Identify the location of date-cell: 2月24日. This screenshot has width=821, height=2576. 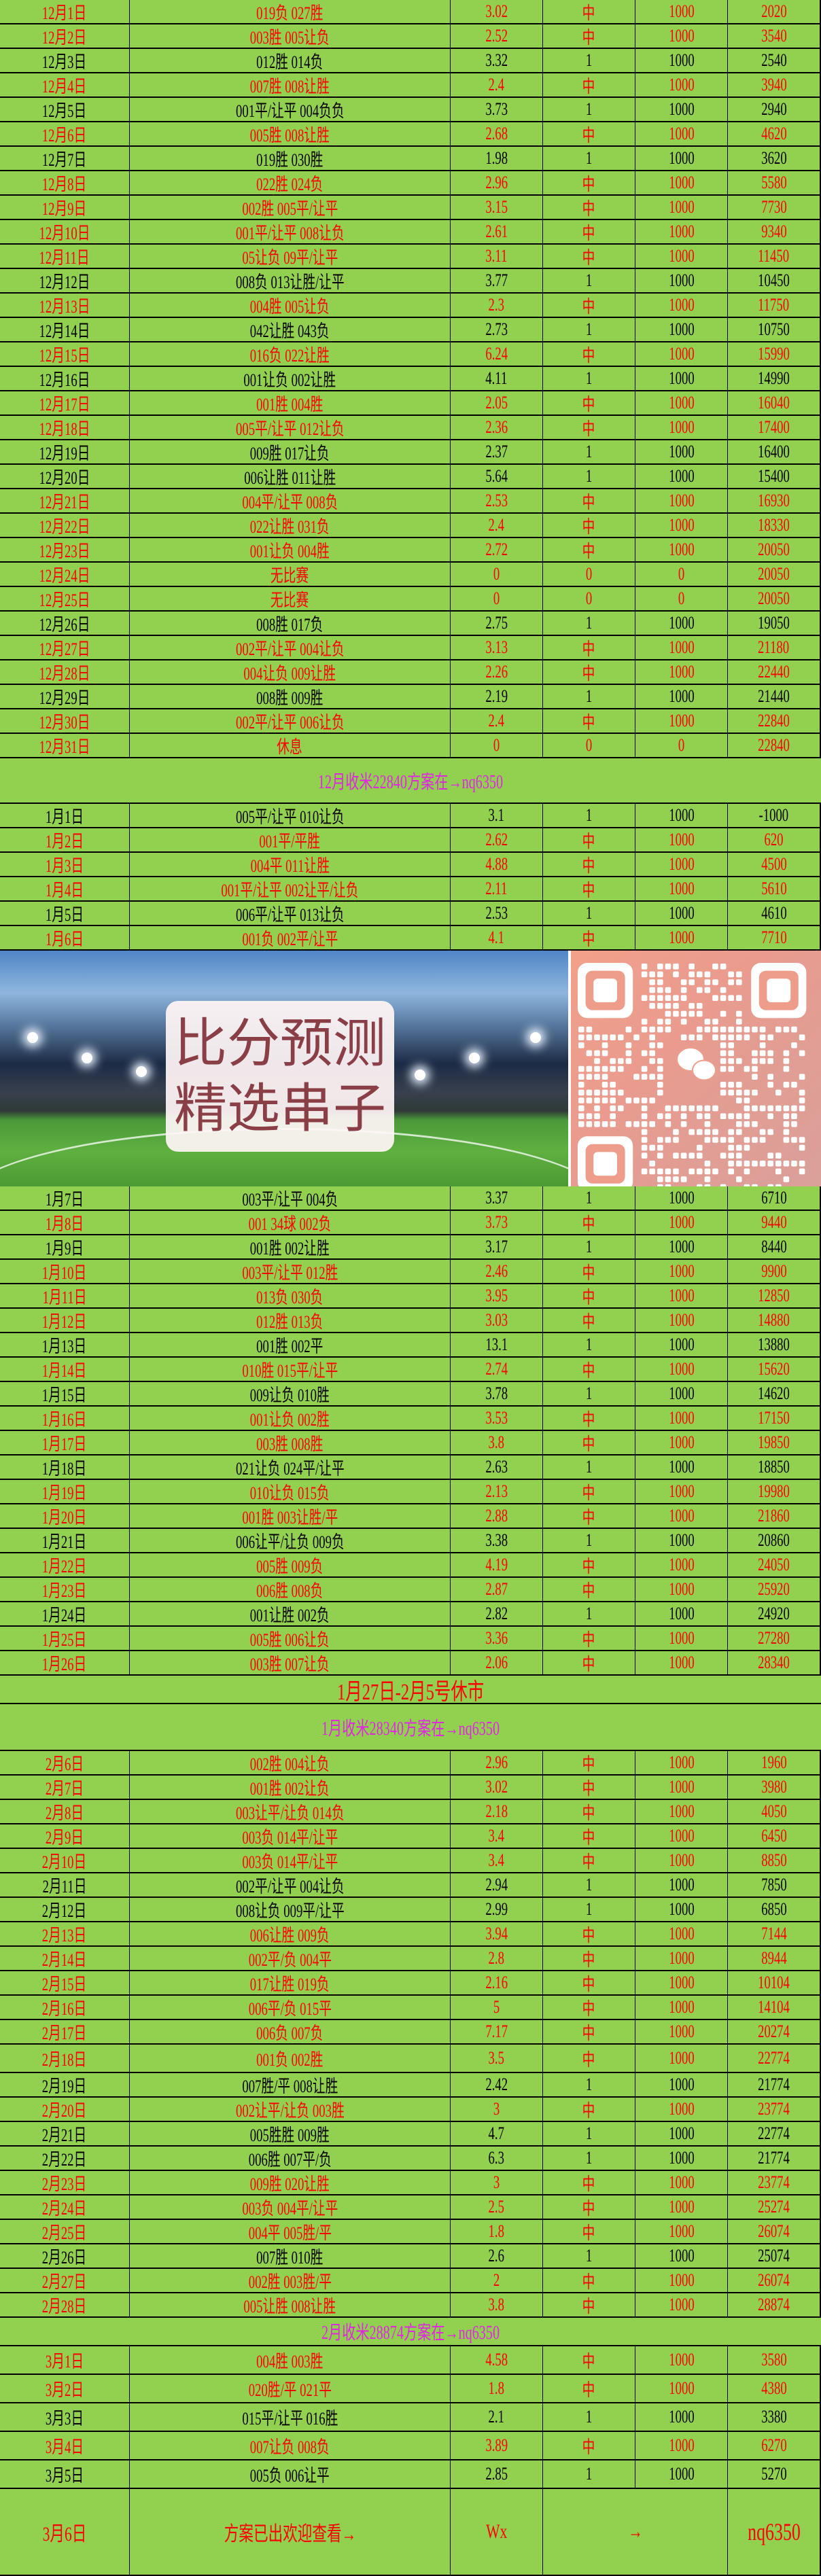
(65, 2207).